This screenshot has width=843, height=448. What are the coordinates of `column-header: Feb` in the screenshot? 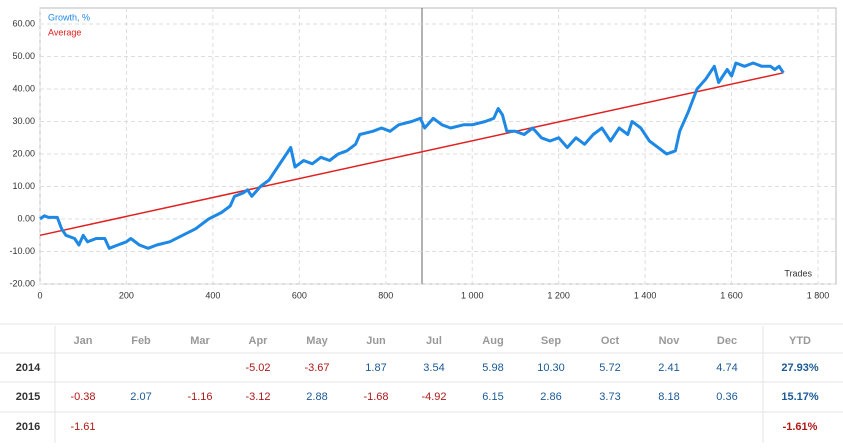 It's located at (141, 341).